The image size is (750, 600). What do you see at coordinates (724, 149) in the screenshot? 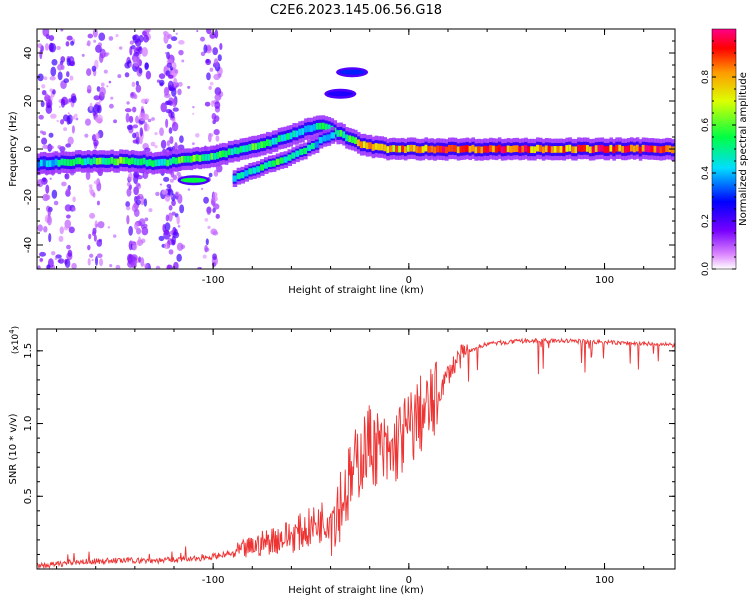
I see `colorbar-gradient` at bounding box center [724, 149].